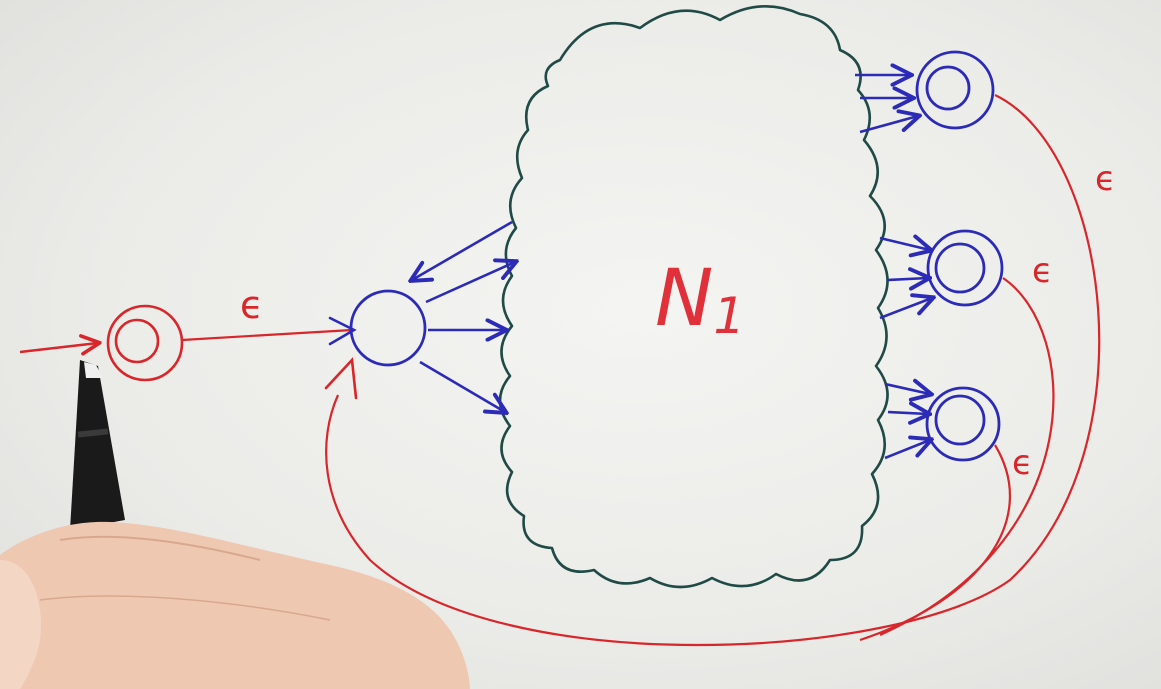  Describe the element at coordinates (462, 250) in the screenshot. I see `transition-arrow-back` at that location.